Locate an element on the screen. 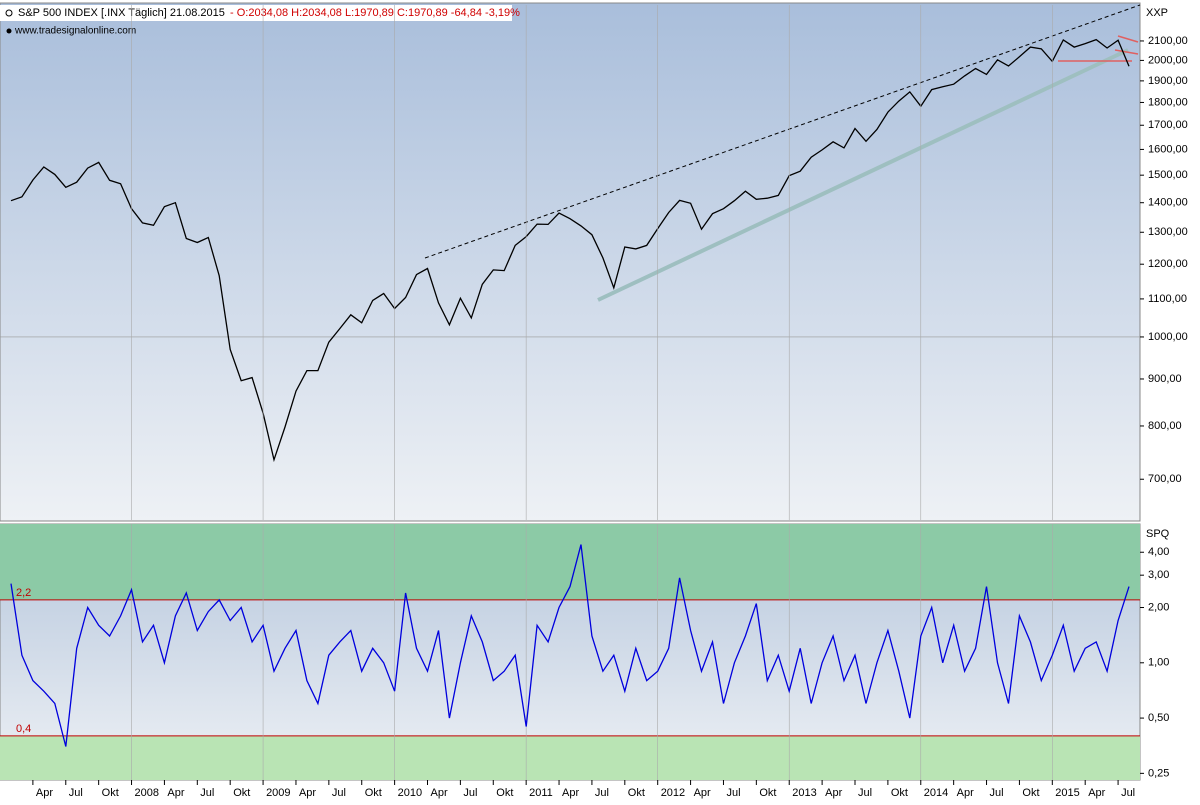 The image size is (1200, 805). y-tick-label: 1,00 is located at coordinates (1158, 663).